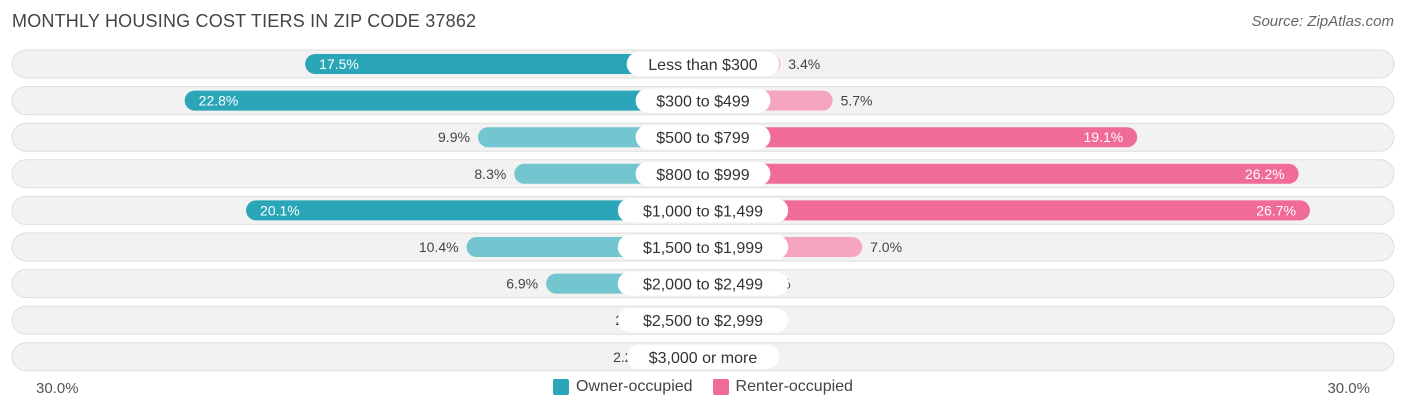 The image size is (1406, 414). What do you see at coordinates (490, 174) in the screenshot?
I see `owner-value-label: 8.3%` at bounding box center [490, 174].